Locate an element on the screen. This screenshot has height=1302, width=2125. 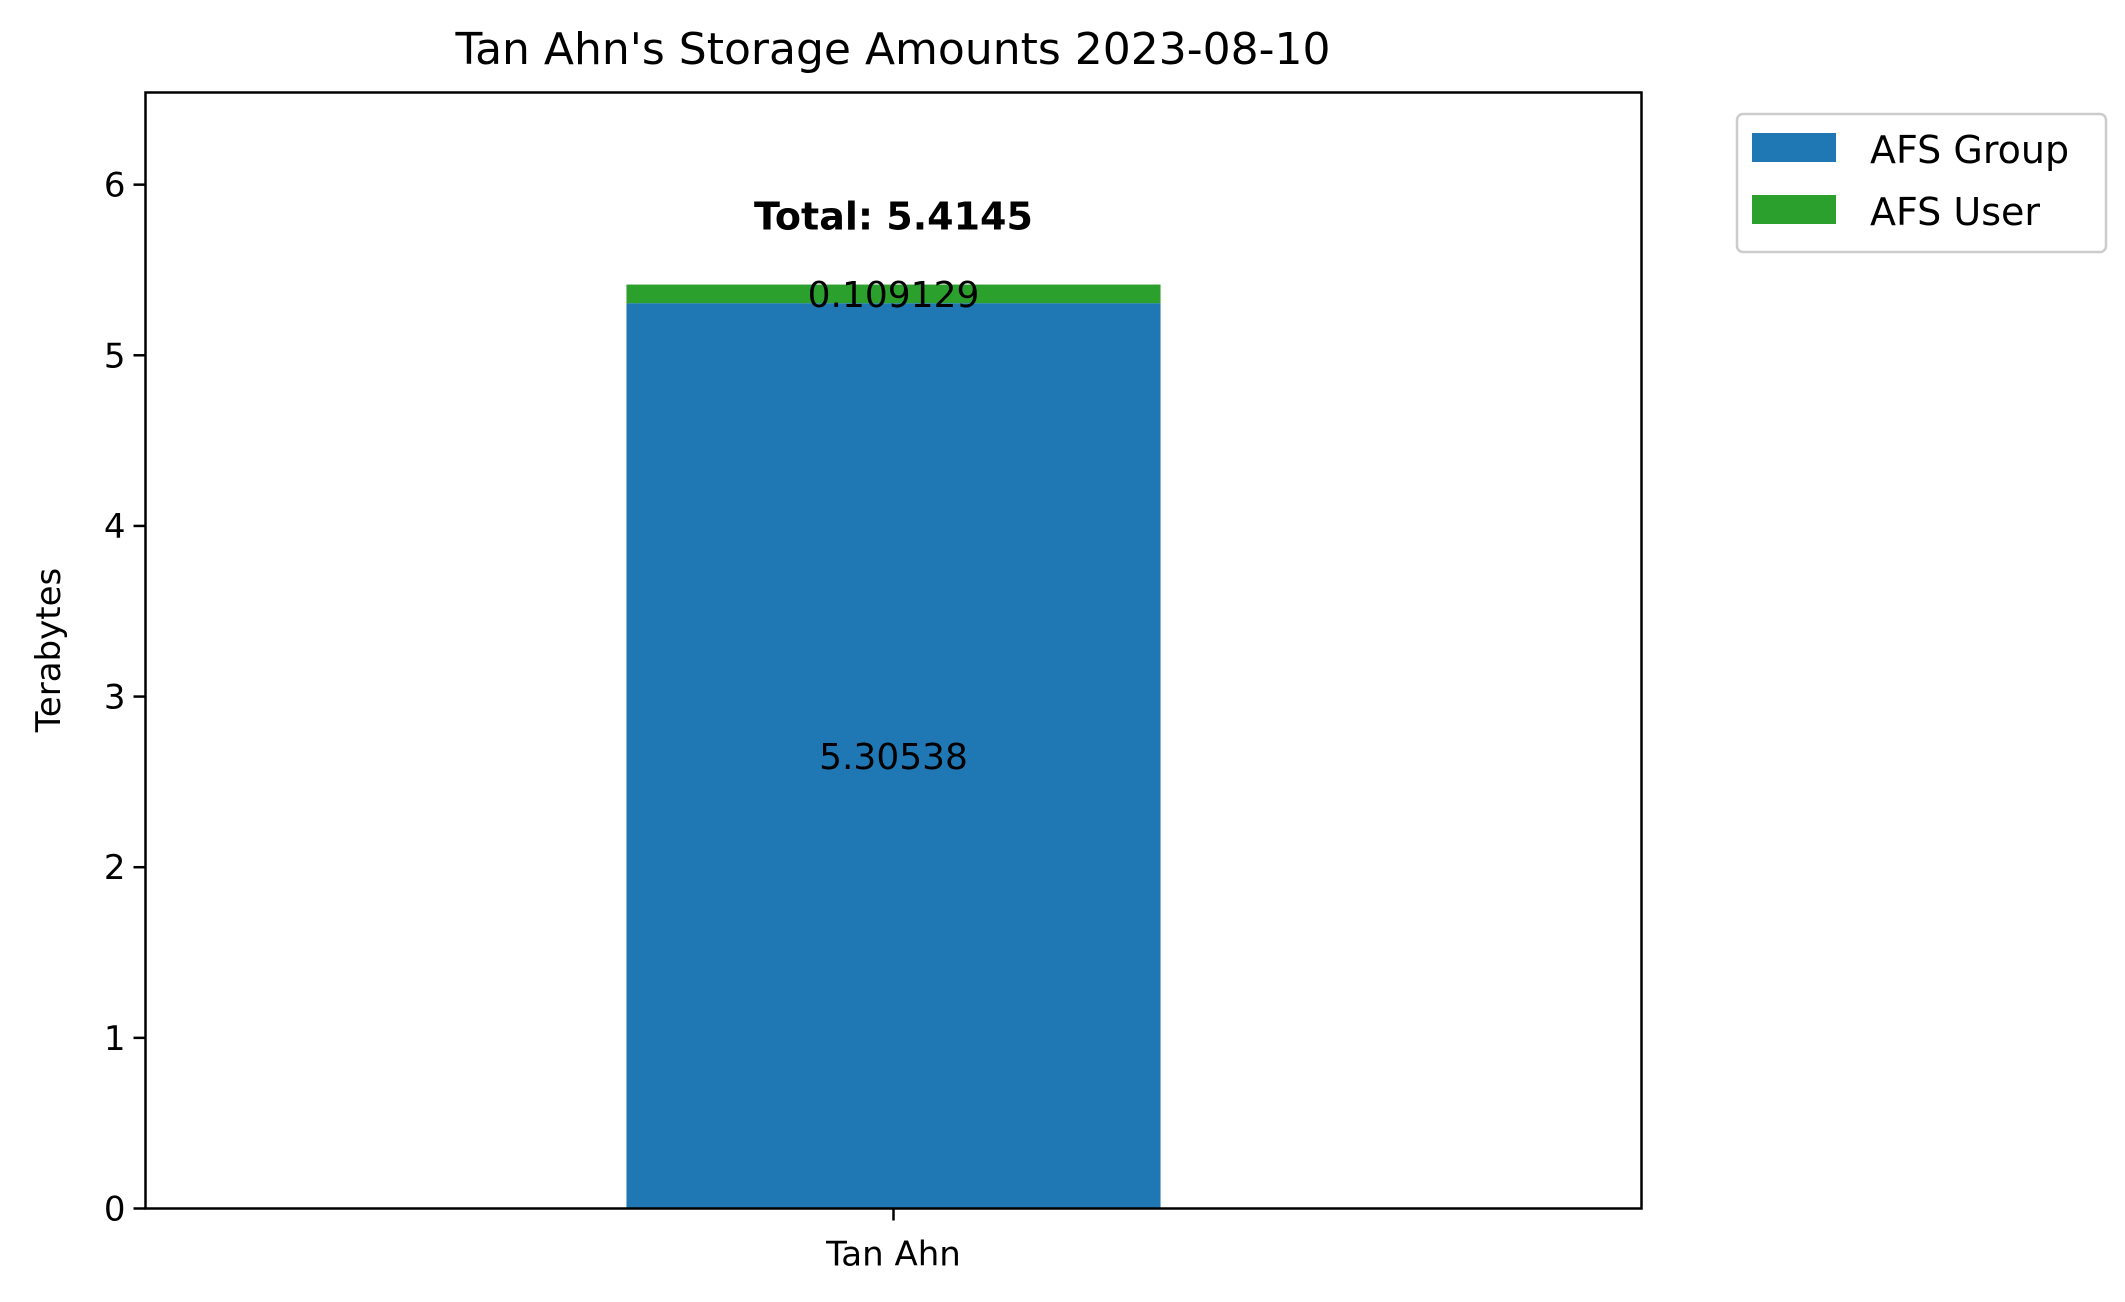
value-labels-group: 5.30538 0.109129 Total: 5.4145 is located at coordinates (893, 486).